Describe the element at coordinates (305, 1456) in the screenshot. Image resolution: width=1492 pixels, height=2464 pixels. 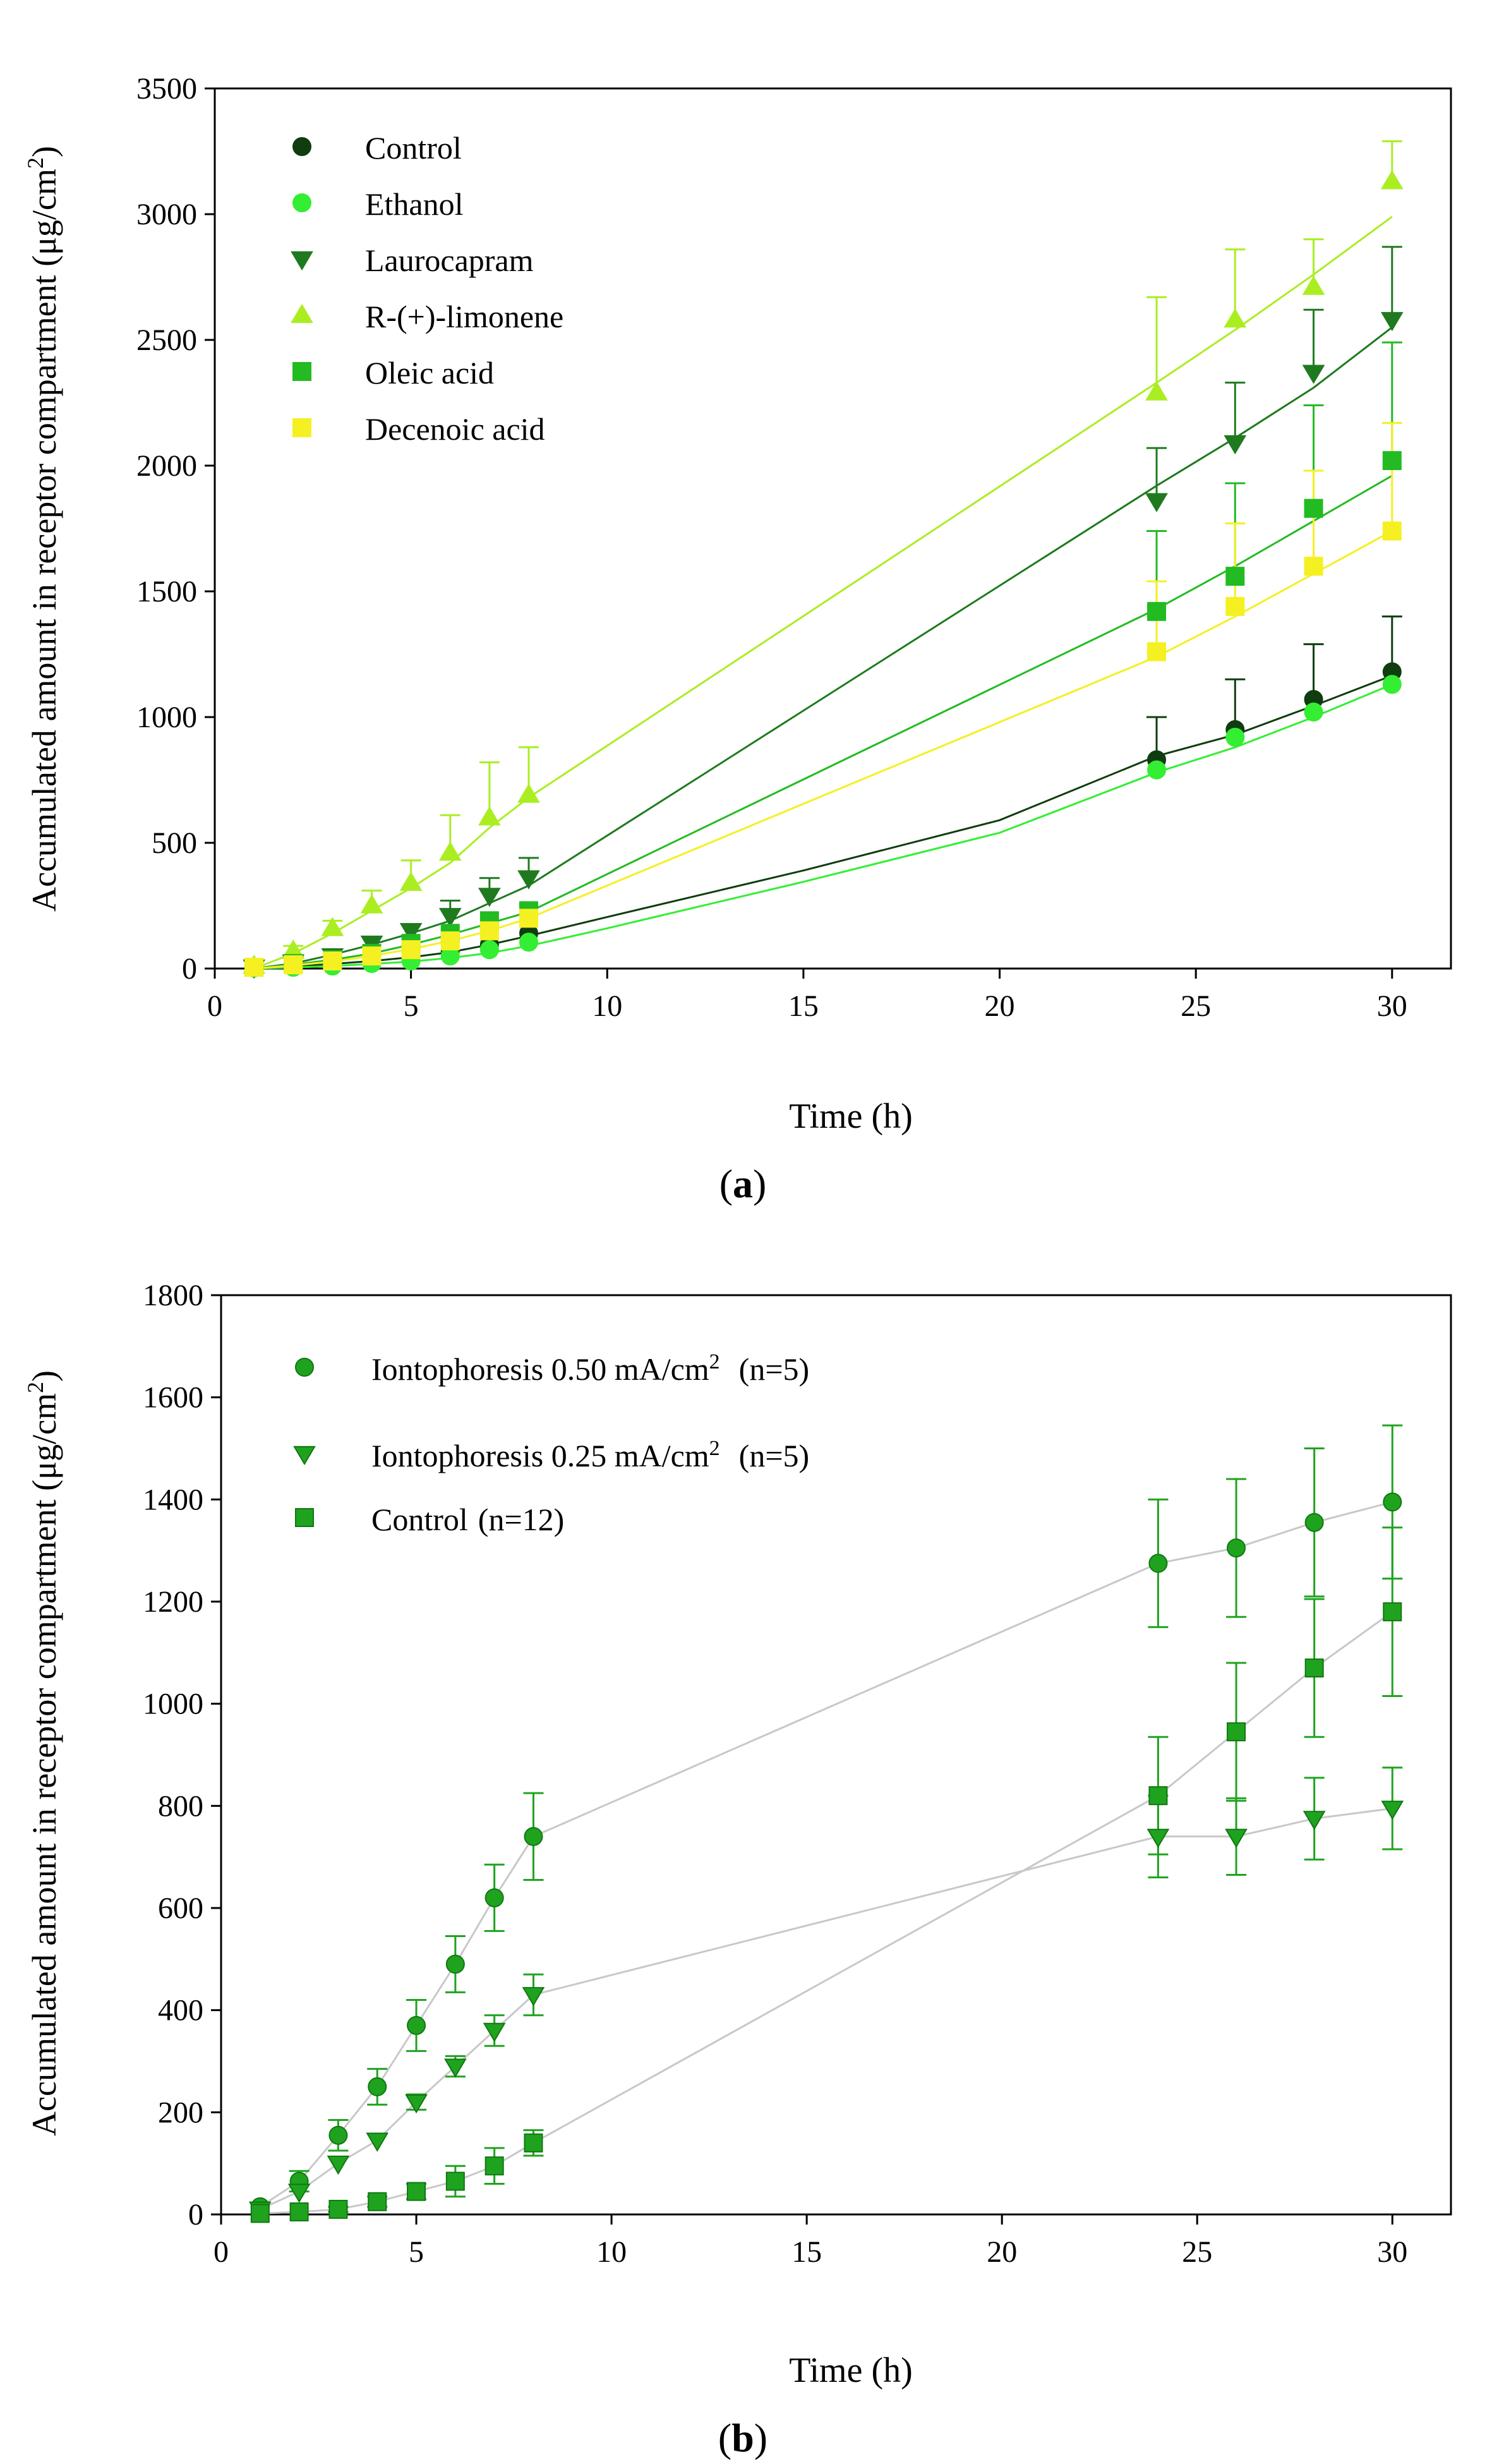
I see `legend-marker-b` at that location.